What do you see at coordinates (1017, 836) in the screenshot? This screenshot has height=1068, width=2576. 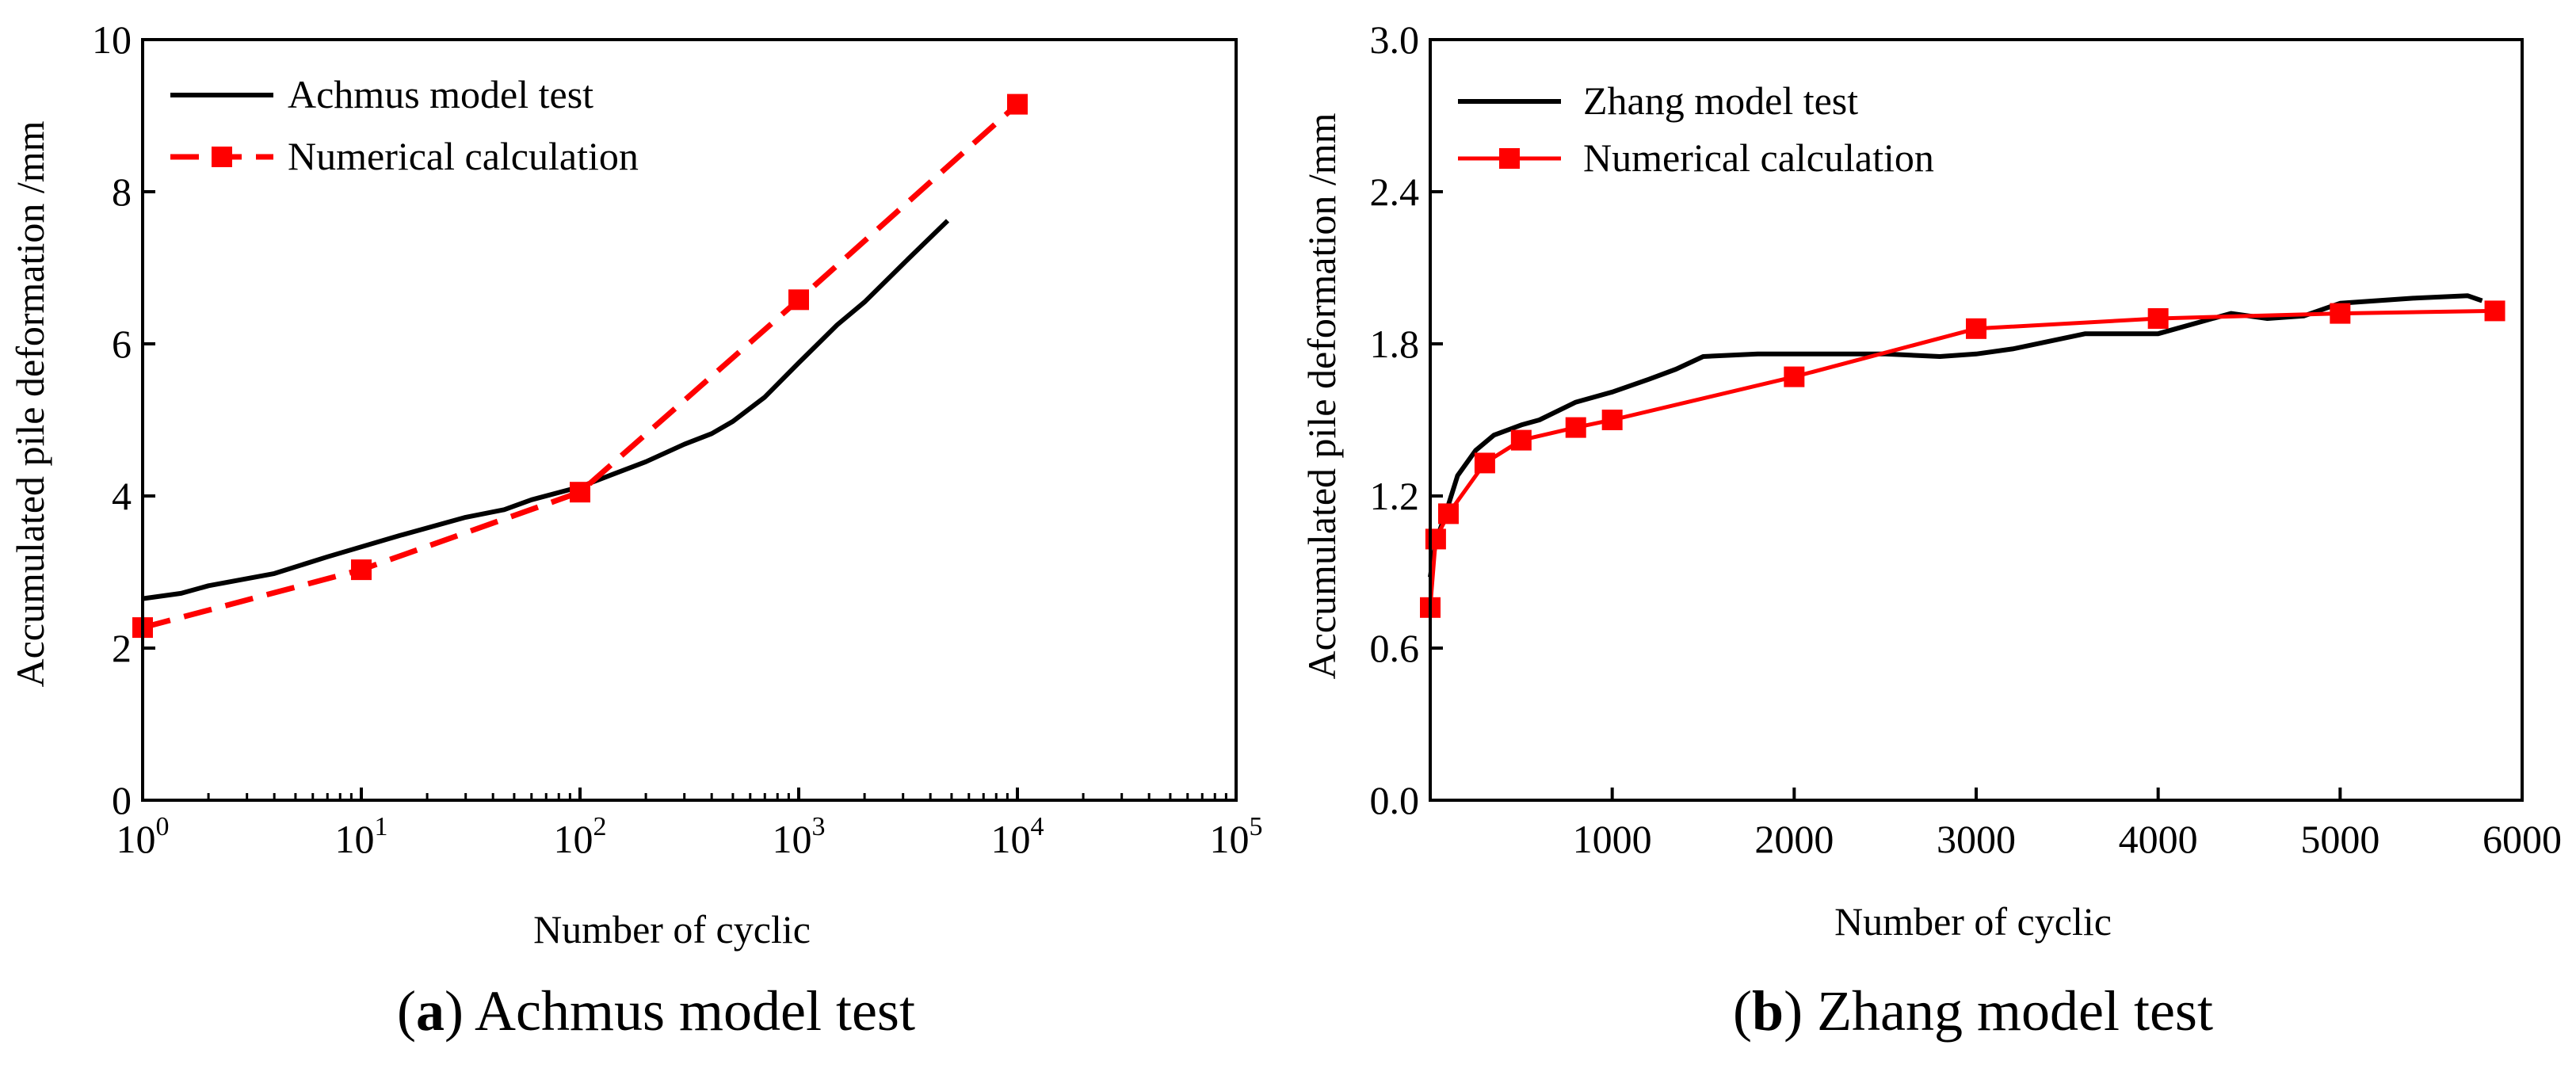 I see `x-tick-label: 10⁴` at bounding box center [1017, 836].